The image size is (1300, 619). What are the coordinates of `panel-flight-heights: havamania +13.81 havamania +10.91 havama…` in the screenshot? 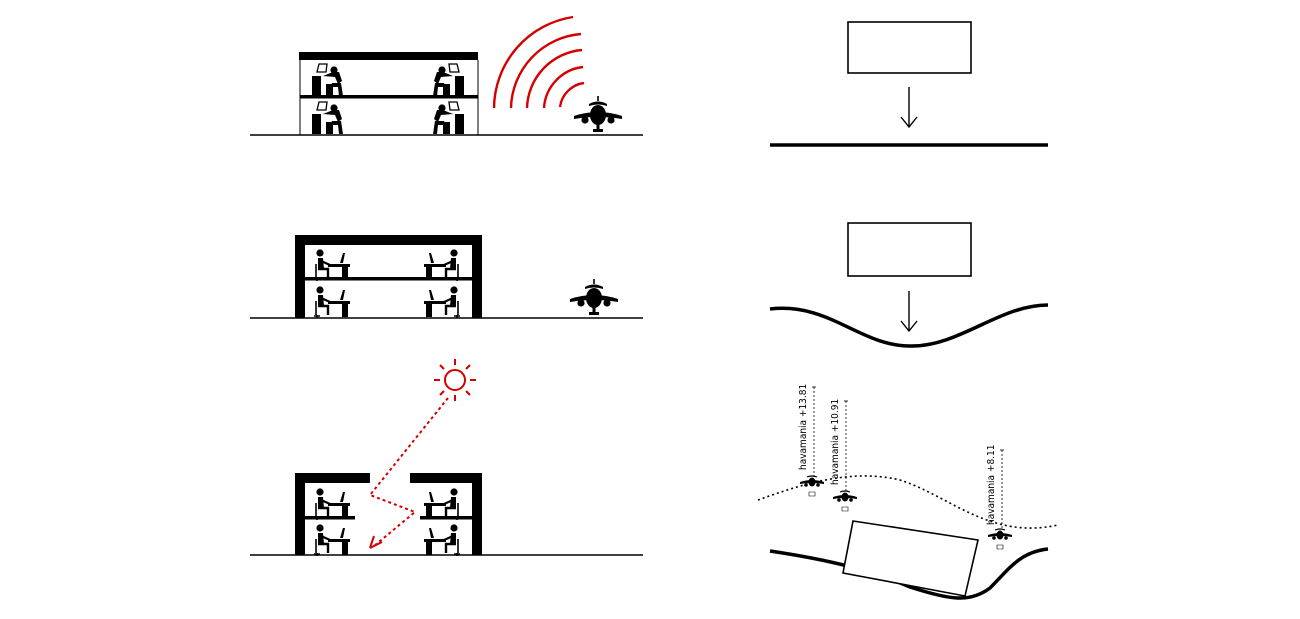 It's located at (908, 492).